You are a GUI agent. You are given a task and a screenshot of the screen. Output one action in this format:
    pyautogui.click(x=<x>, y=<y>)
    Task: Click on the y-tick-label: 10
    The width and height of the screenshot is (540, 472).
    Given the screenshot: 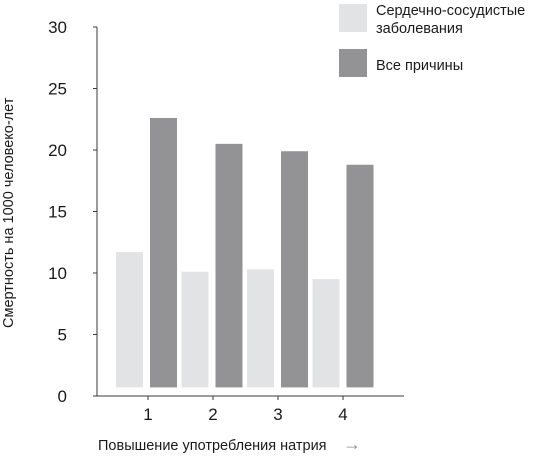 What is the action you would take?
    pyautogui.click(x=57, y=273)
    